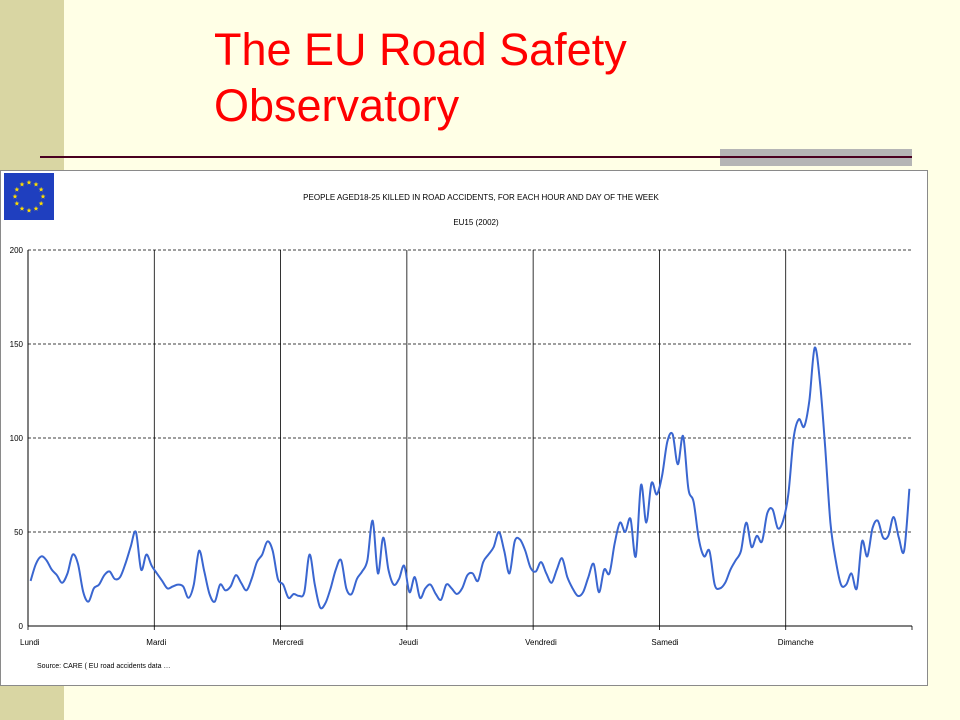 The height and width of the screenshot is (720, 960). I want to click on x-tick-label-lundi: Lundi, so click(30, 642).